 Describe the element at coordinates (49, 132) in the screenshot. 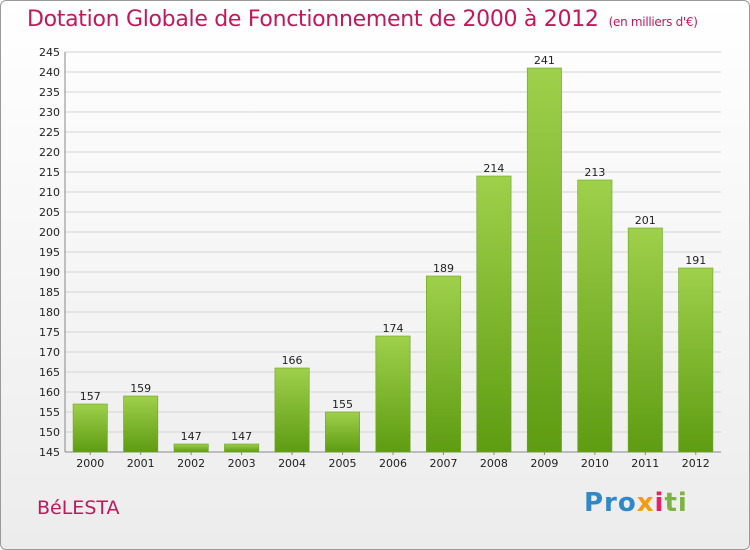

I see `y-tick-label: 225` at that location.